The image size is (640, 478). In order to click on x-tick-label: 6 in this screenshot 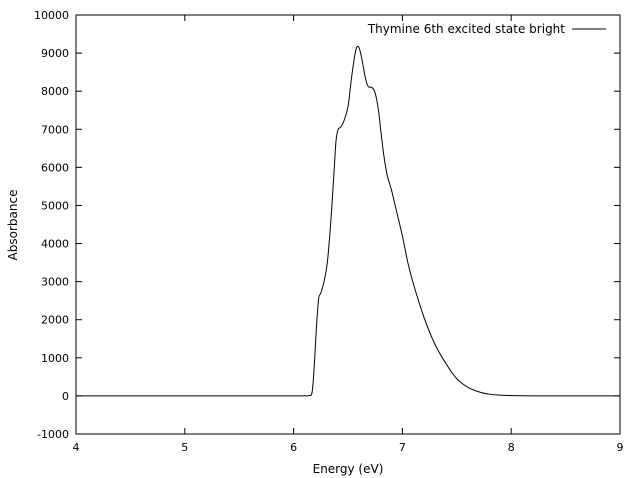, I will do `click(293, 447)`.